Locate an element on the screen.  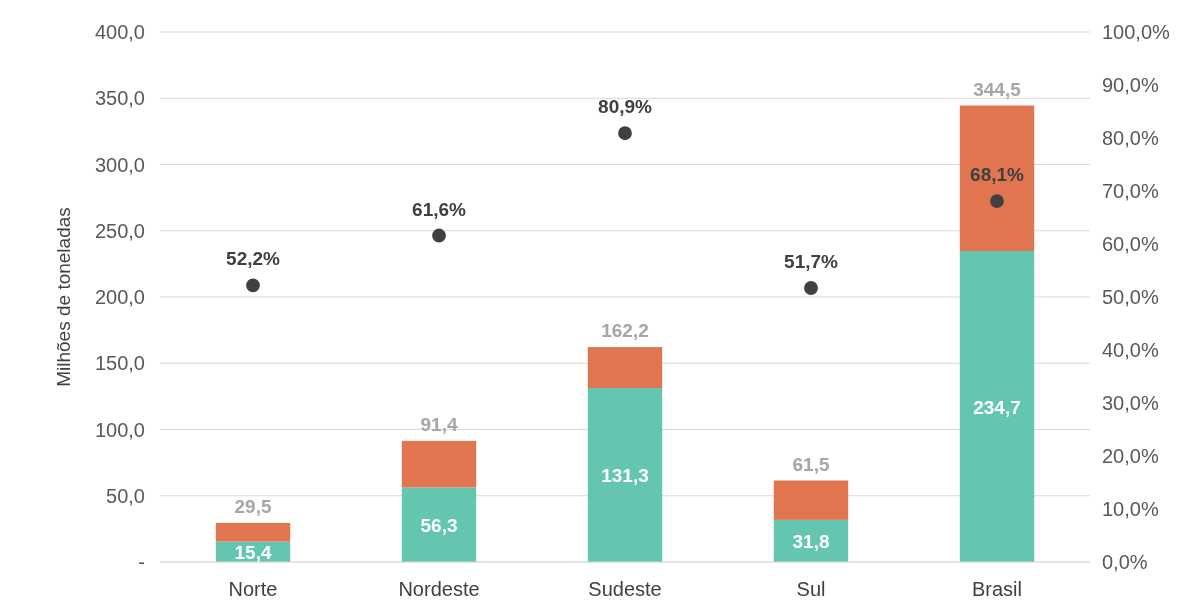
x-tick-label: Norte is located at coordinates (253, 589).